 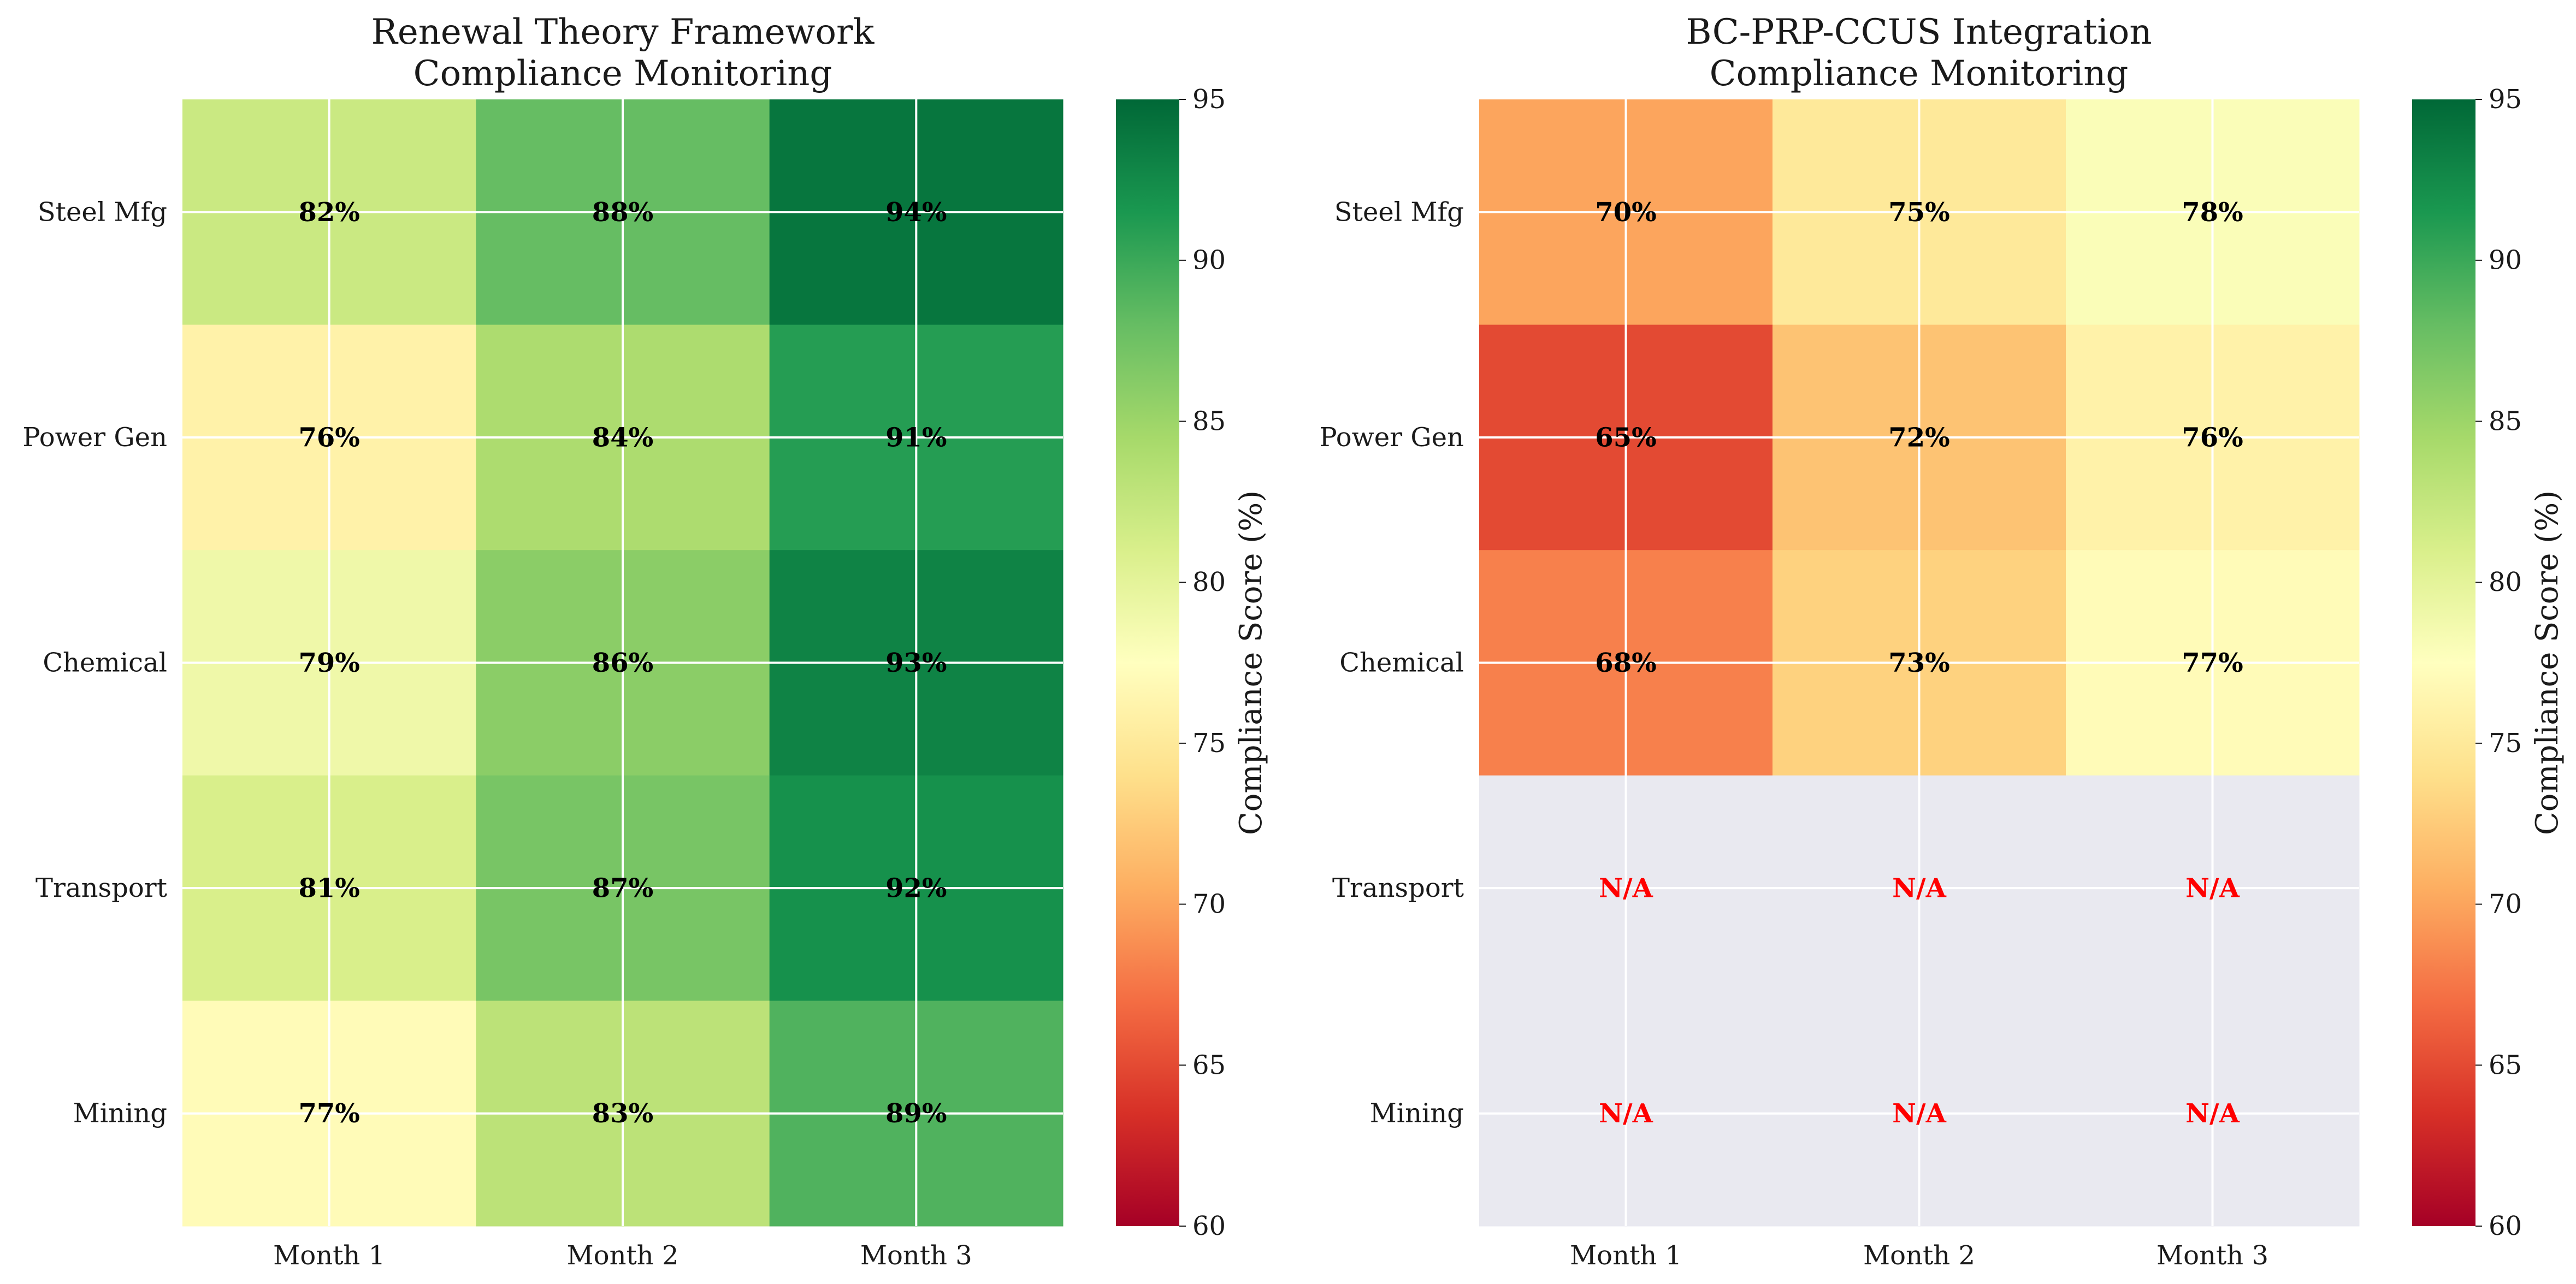 I want to click on cell-value-label: 65%, so click(x=1626, y=437).